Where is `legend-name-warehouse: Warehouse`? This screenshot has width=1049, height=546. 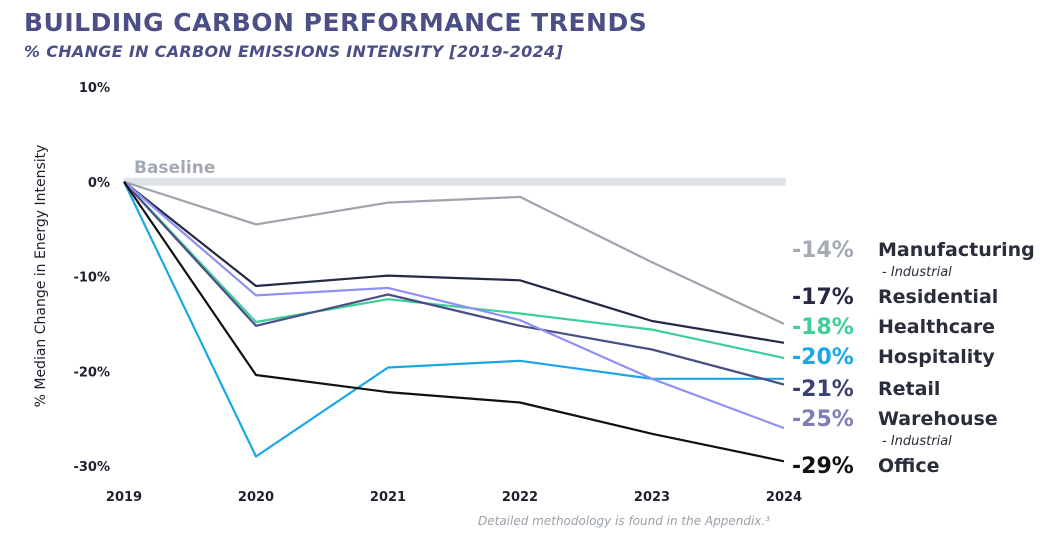 legend-name-warehouse: Warehouse is located at coordinates (938, 419).